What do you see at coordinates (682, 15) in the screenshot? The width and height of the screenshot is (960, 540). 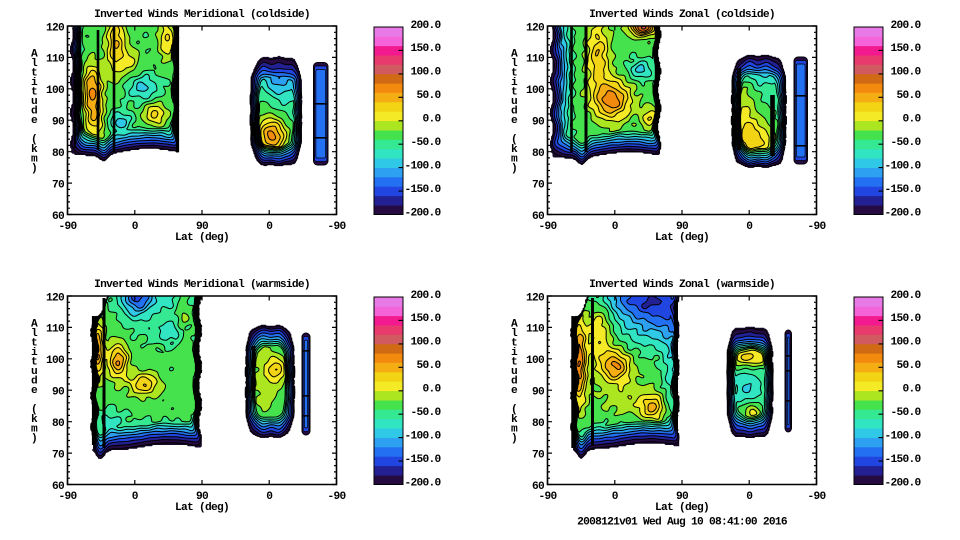 I see `svg-text:Inverted Winds Zonal (coldside: Inverted Winds Zonal (coldside)` at bounding box center [682, 15].